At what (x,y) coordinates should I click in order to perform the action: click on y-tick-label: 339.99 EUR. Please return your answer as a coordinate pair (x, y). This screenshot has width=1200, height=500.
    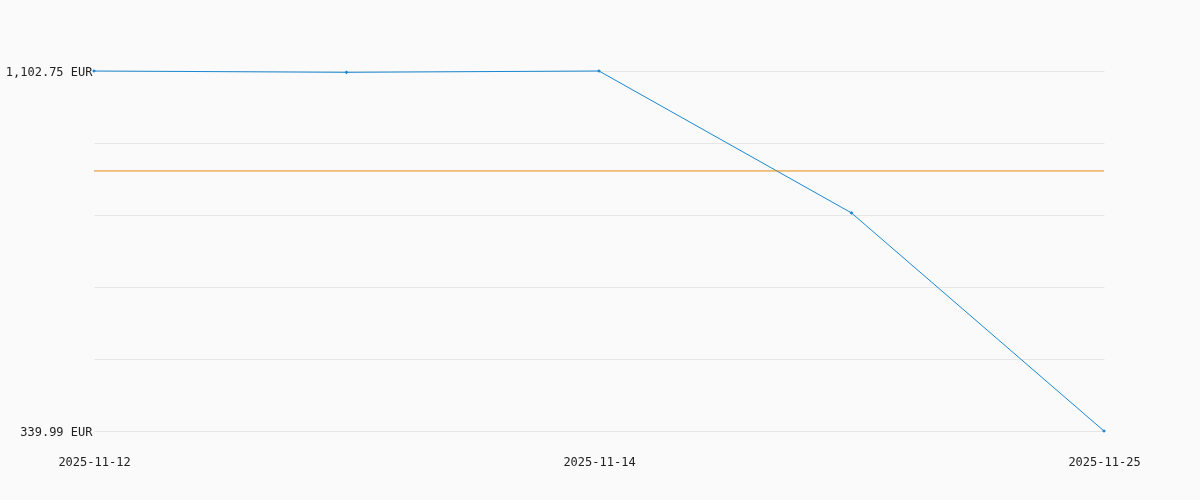
    Looking at the image, I should click on (57, 431).